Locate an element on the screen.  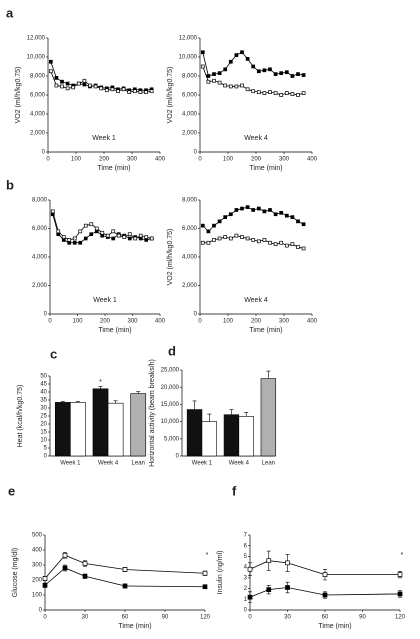
panel-label: e is located at coordinates (11, 490).